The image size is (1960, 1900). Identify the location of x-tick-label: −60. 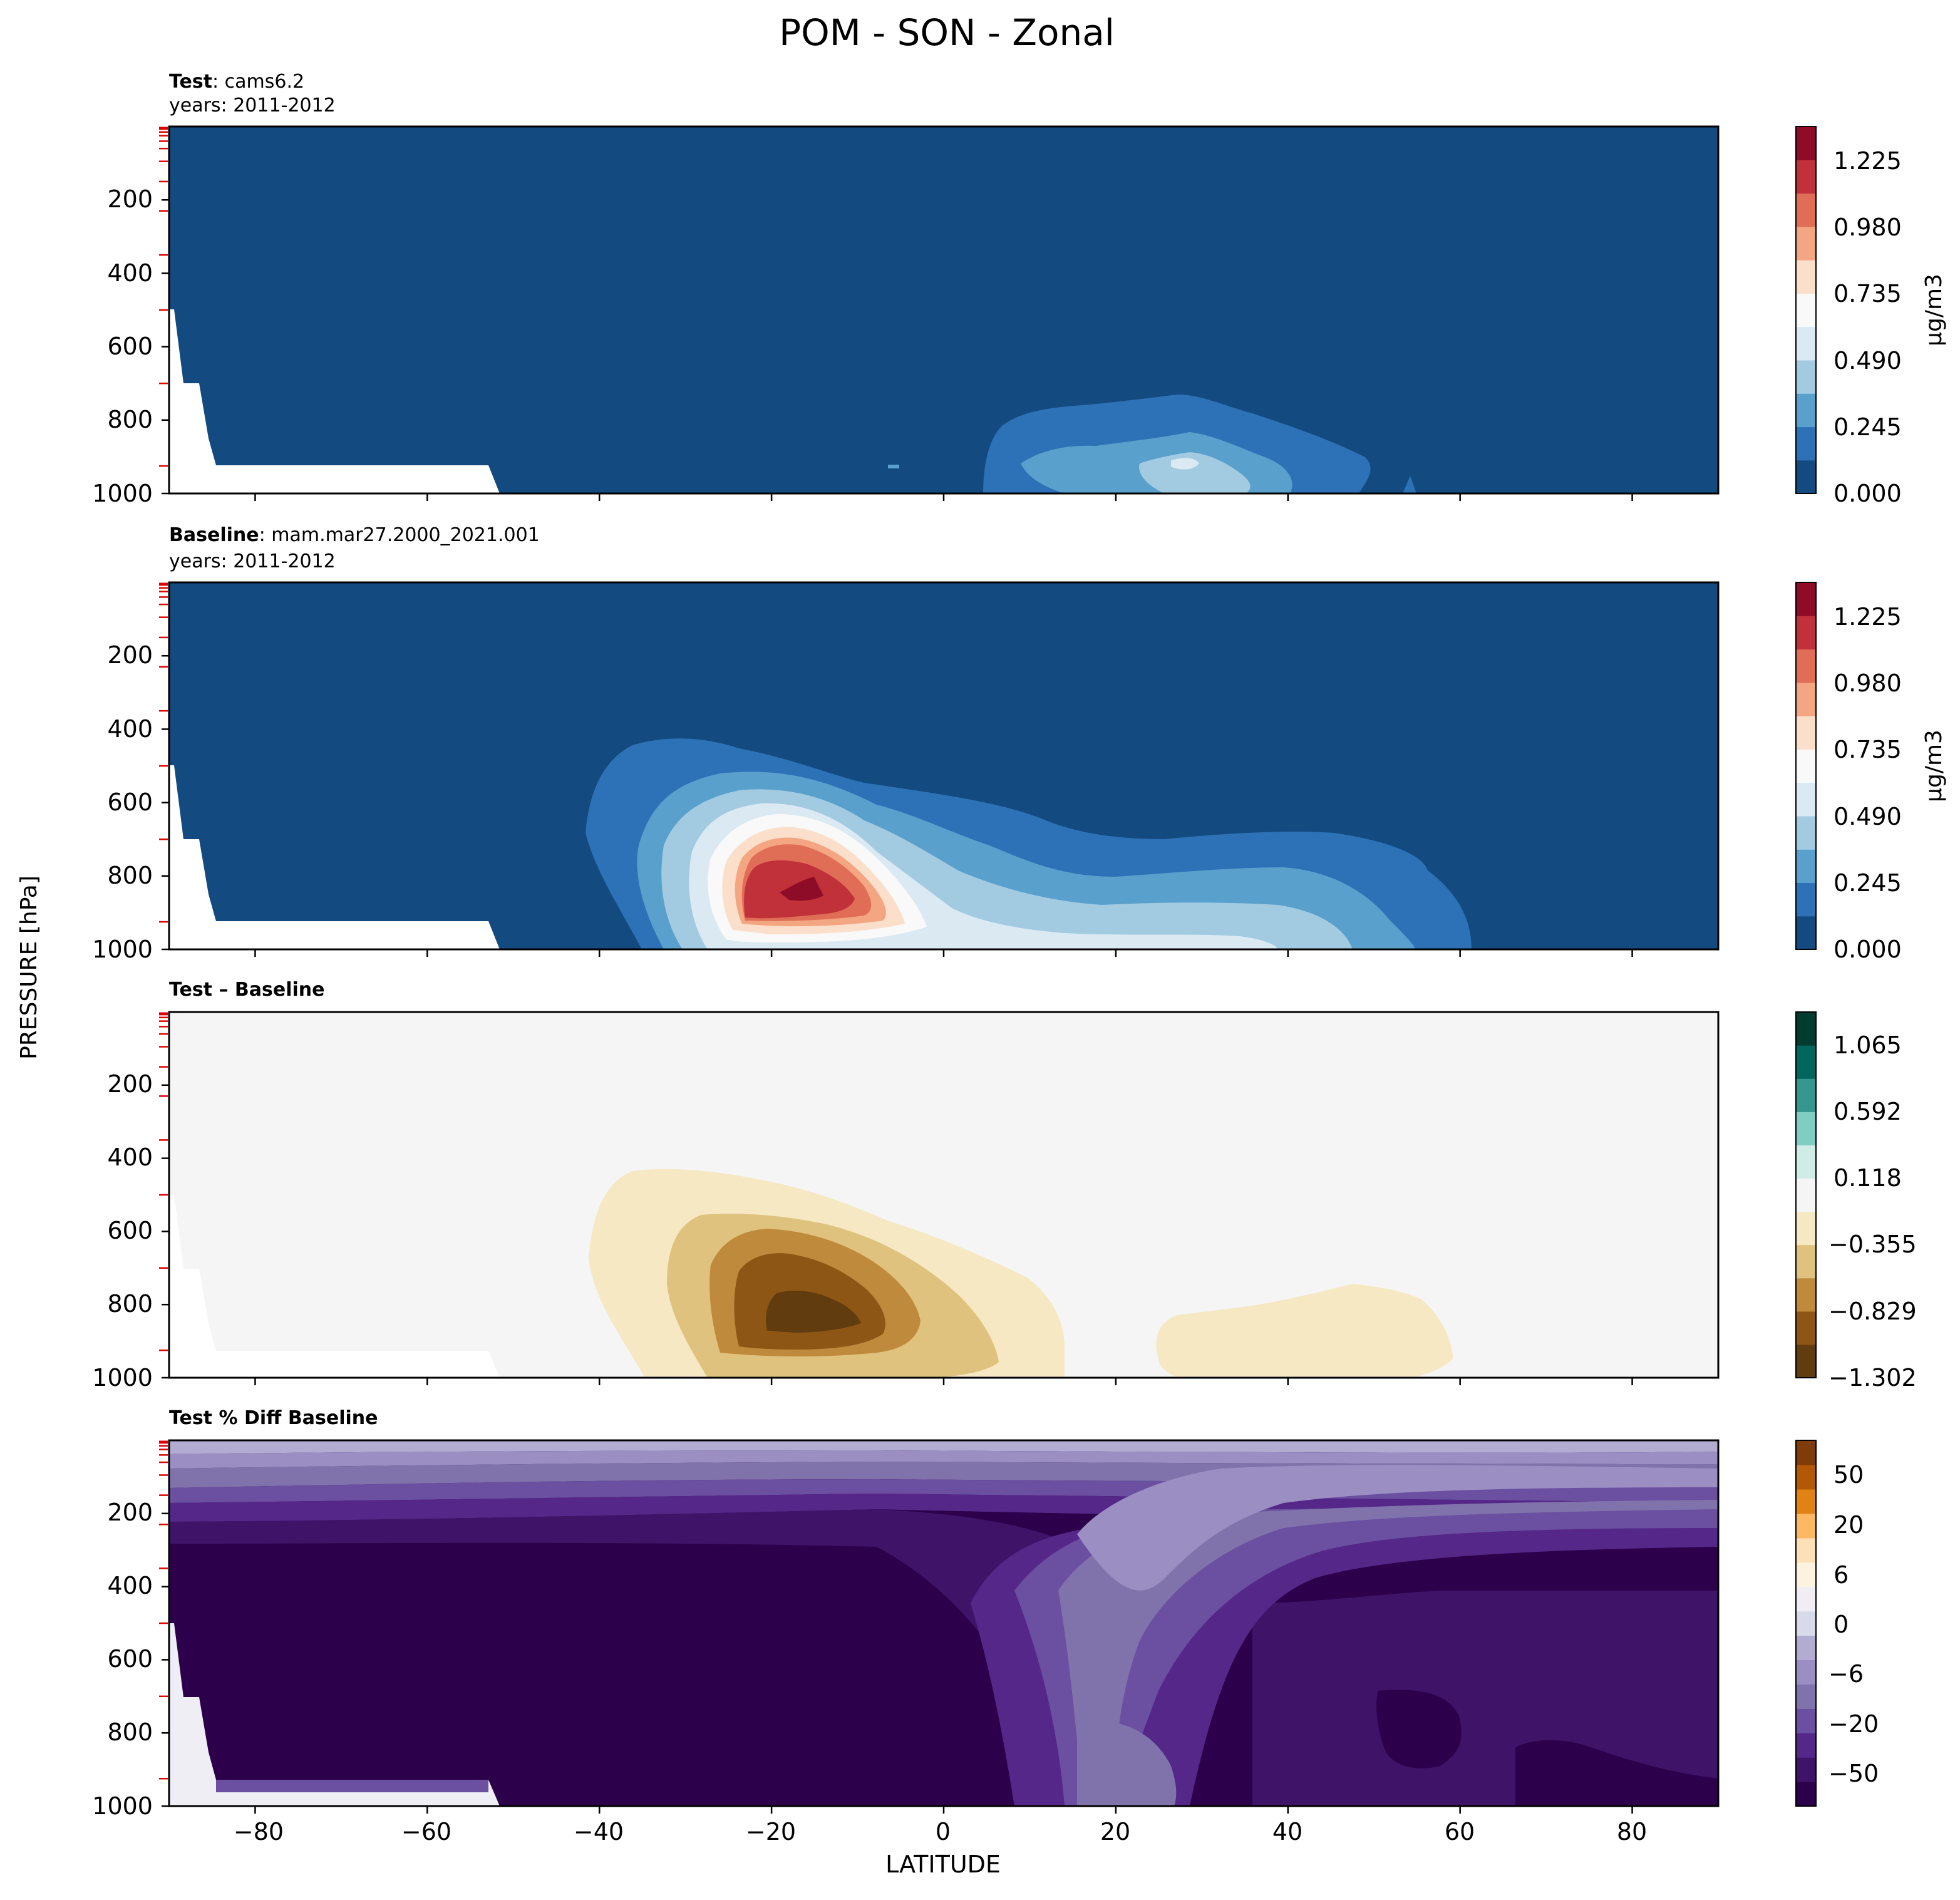
(426, 1832).